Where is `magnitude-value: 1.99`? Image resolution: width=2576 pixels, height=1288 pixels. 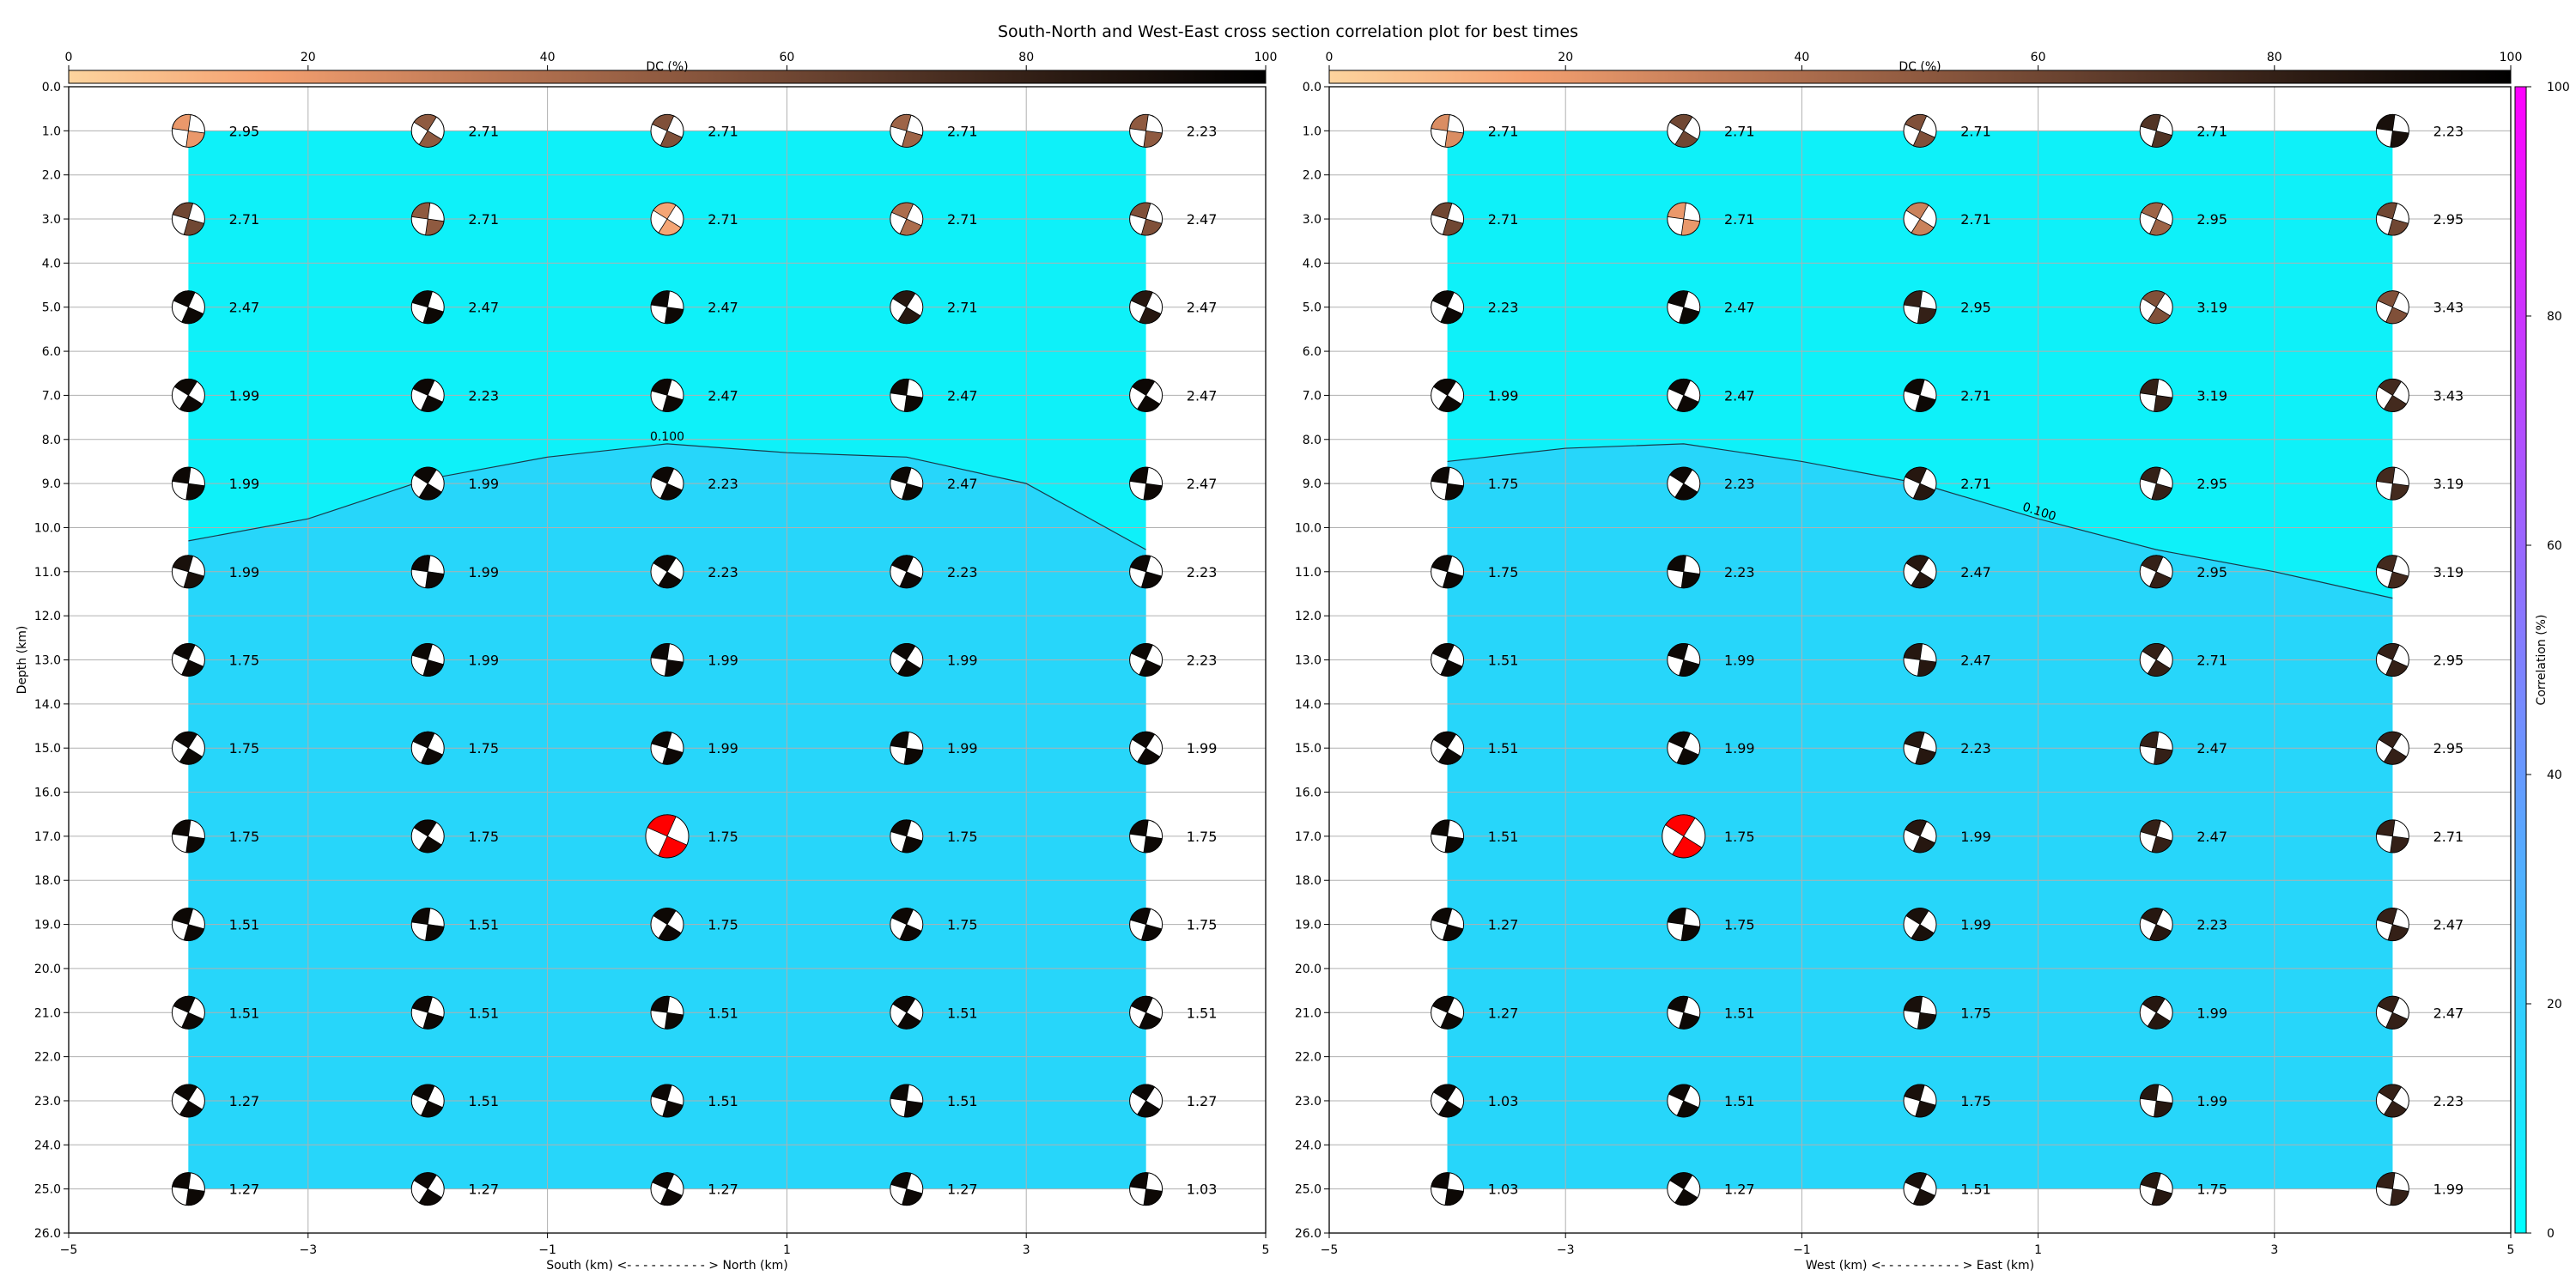 magnitude-value: 1.99 is located at coordinates (1740, 748).